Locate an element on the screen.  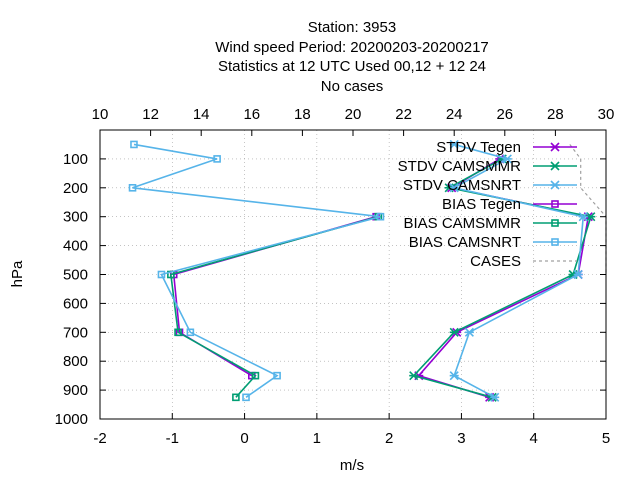
x-tick-label: 5 is located at coordinates (606, 438).